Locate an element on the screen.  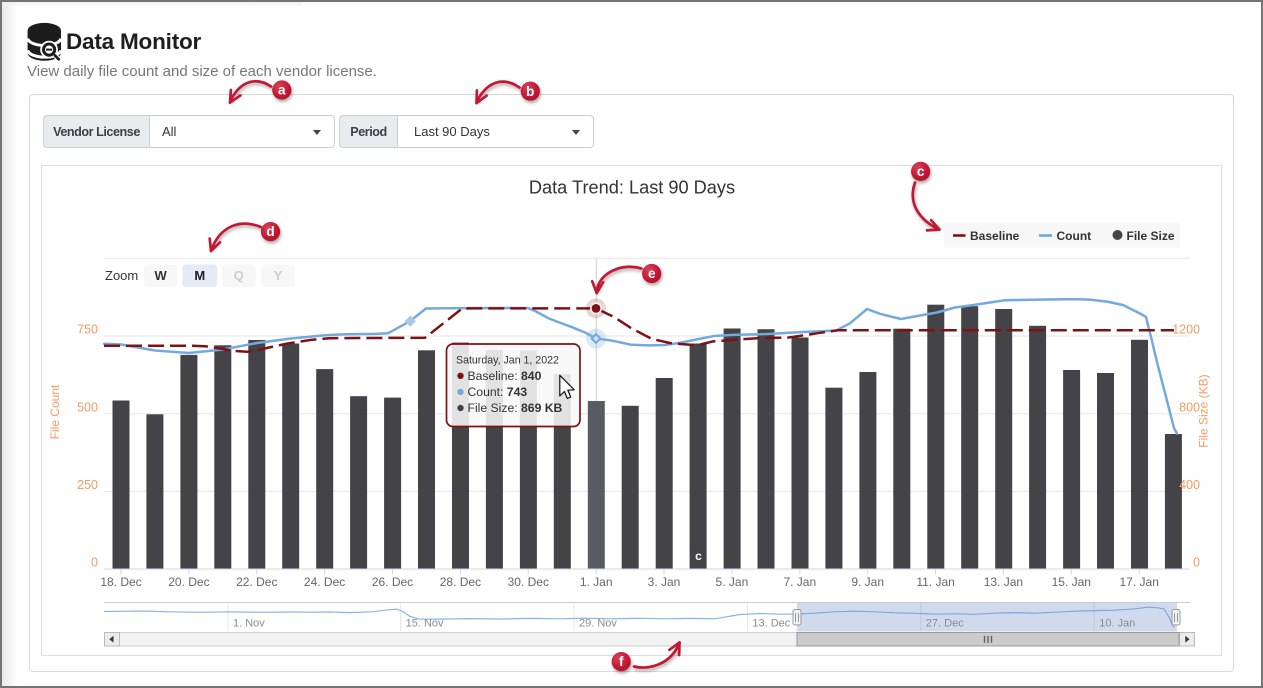
svg-text: 400 is located at coordinates (1189, 485).